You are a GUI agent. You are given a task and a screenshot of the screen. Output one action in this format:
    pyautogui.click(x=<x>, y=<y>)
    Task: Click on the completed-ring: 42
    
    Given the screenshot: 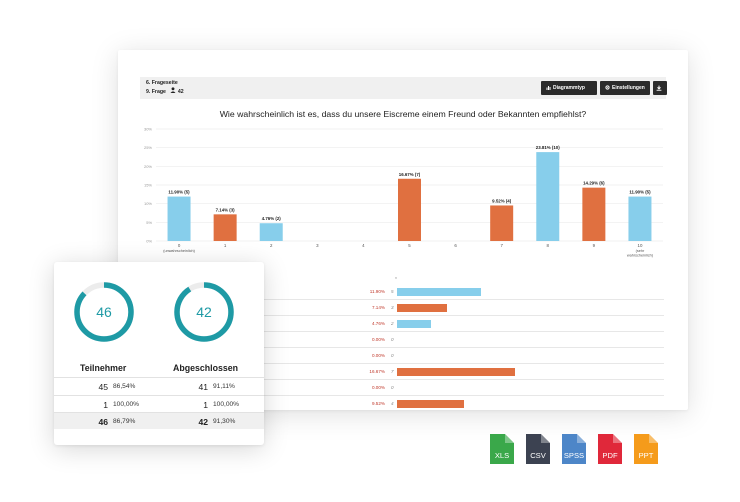 What is the action you would take?
    pyautogui.click(x=204, y=312)
    